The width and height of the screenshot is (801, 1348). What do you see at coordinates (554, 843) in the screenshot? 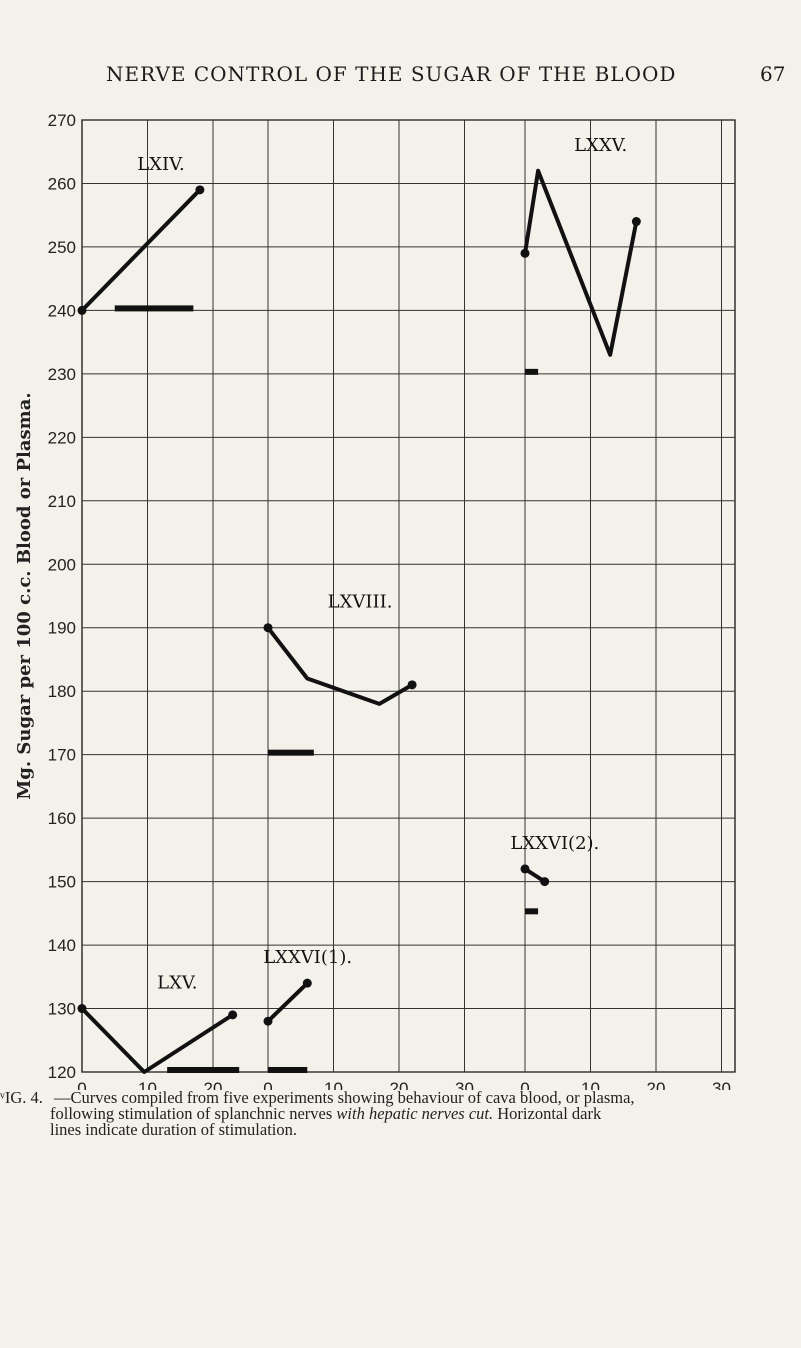
I see `series-label: LXXVI(2).` at bounding box center [554, 843].